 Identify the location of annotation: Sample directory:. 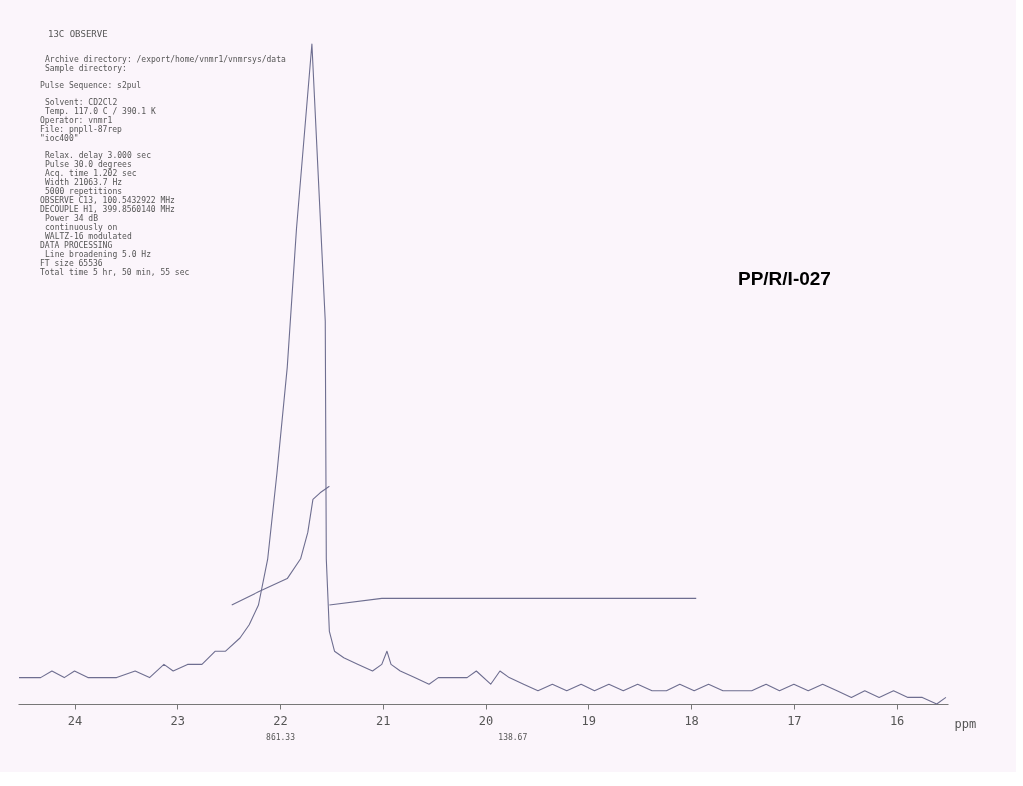
(86, 68).